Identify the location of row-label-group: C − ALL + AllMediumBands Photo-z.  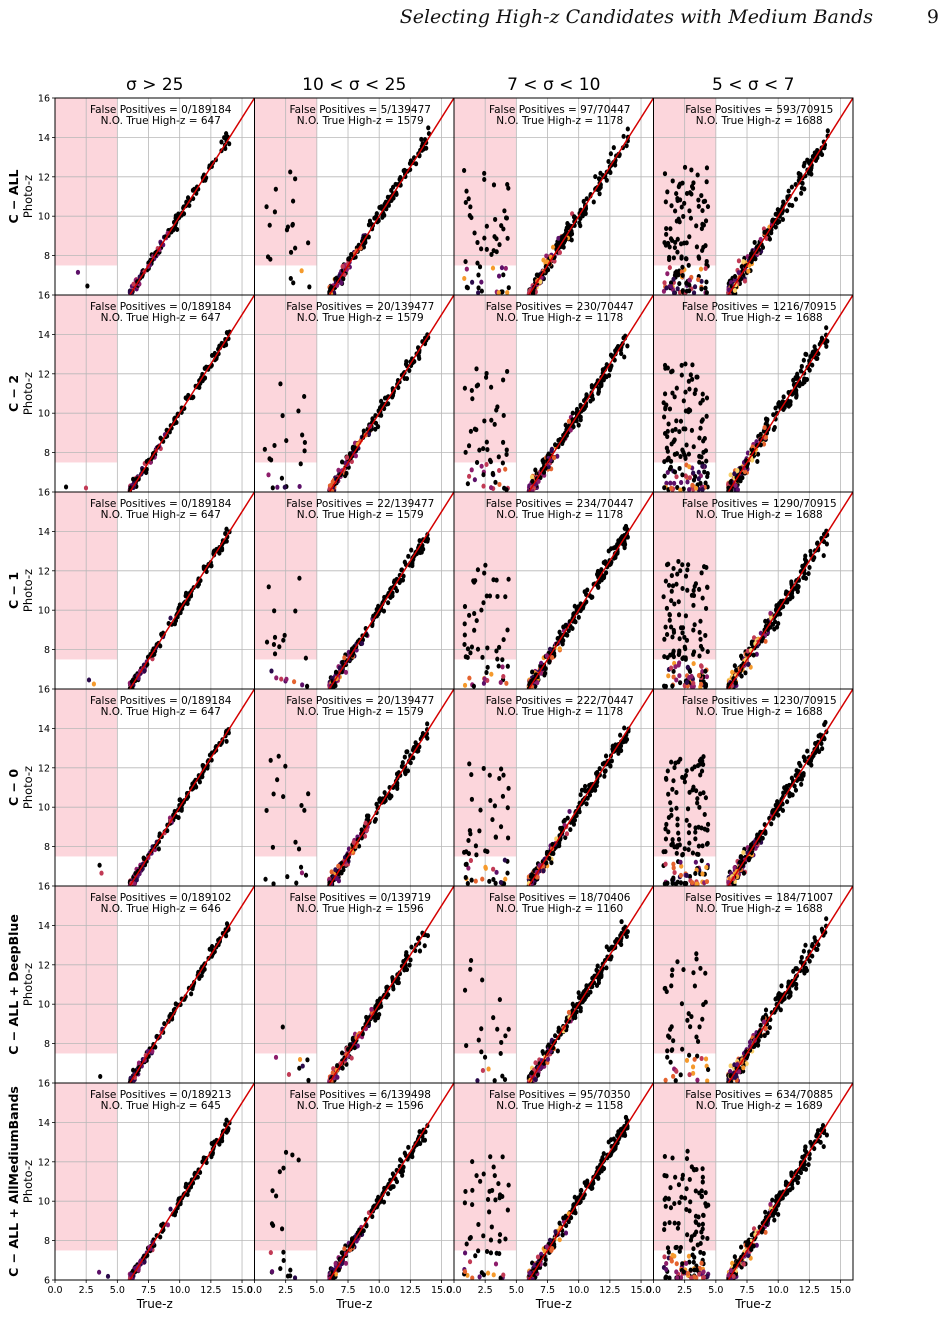
(20, 1181).